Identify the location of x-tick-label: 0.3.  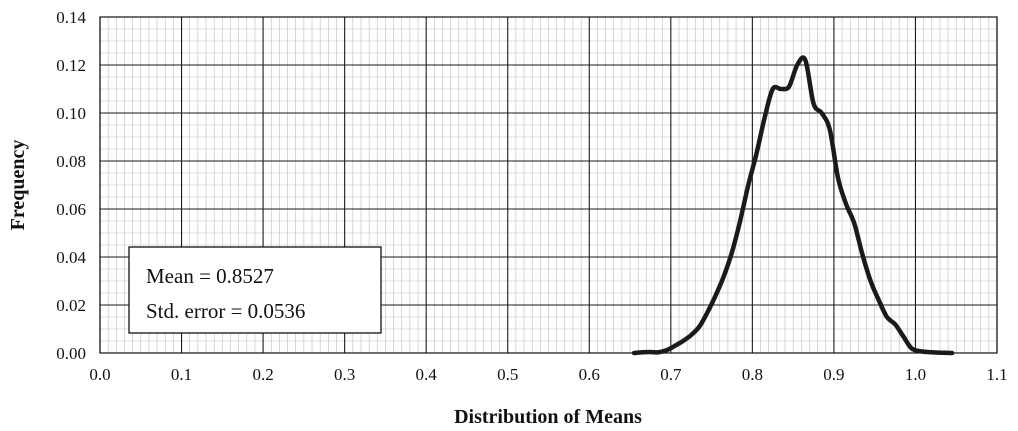
(344, 374).